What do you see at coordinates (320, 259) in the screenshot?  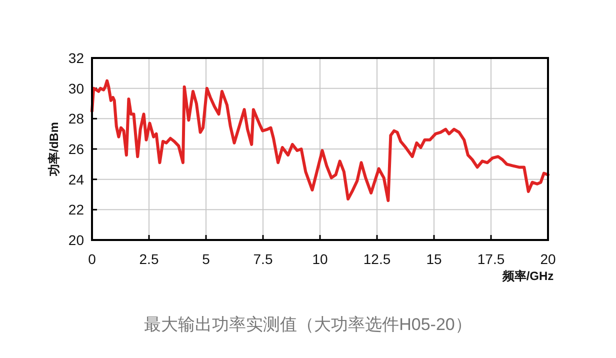 I see `x-tick-label: 10` at bounding box center [320, 259].